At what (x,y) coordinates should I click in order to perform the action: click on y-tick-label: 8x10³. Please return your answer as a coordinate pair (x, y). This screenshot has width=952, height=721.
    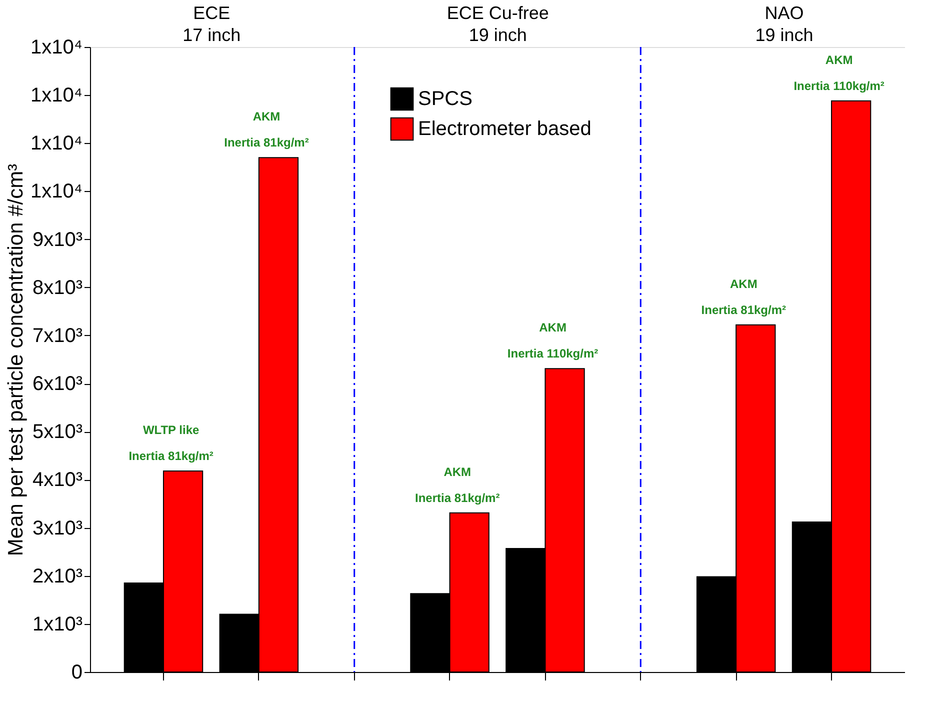
    Looking at the image, I should click on (57, 287).